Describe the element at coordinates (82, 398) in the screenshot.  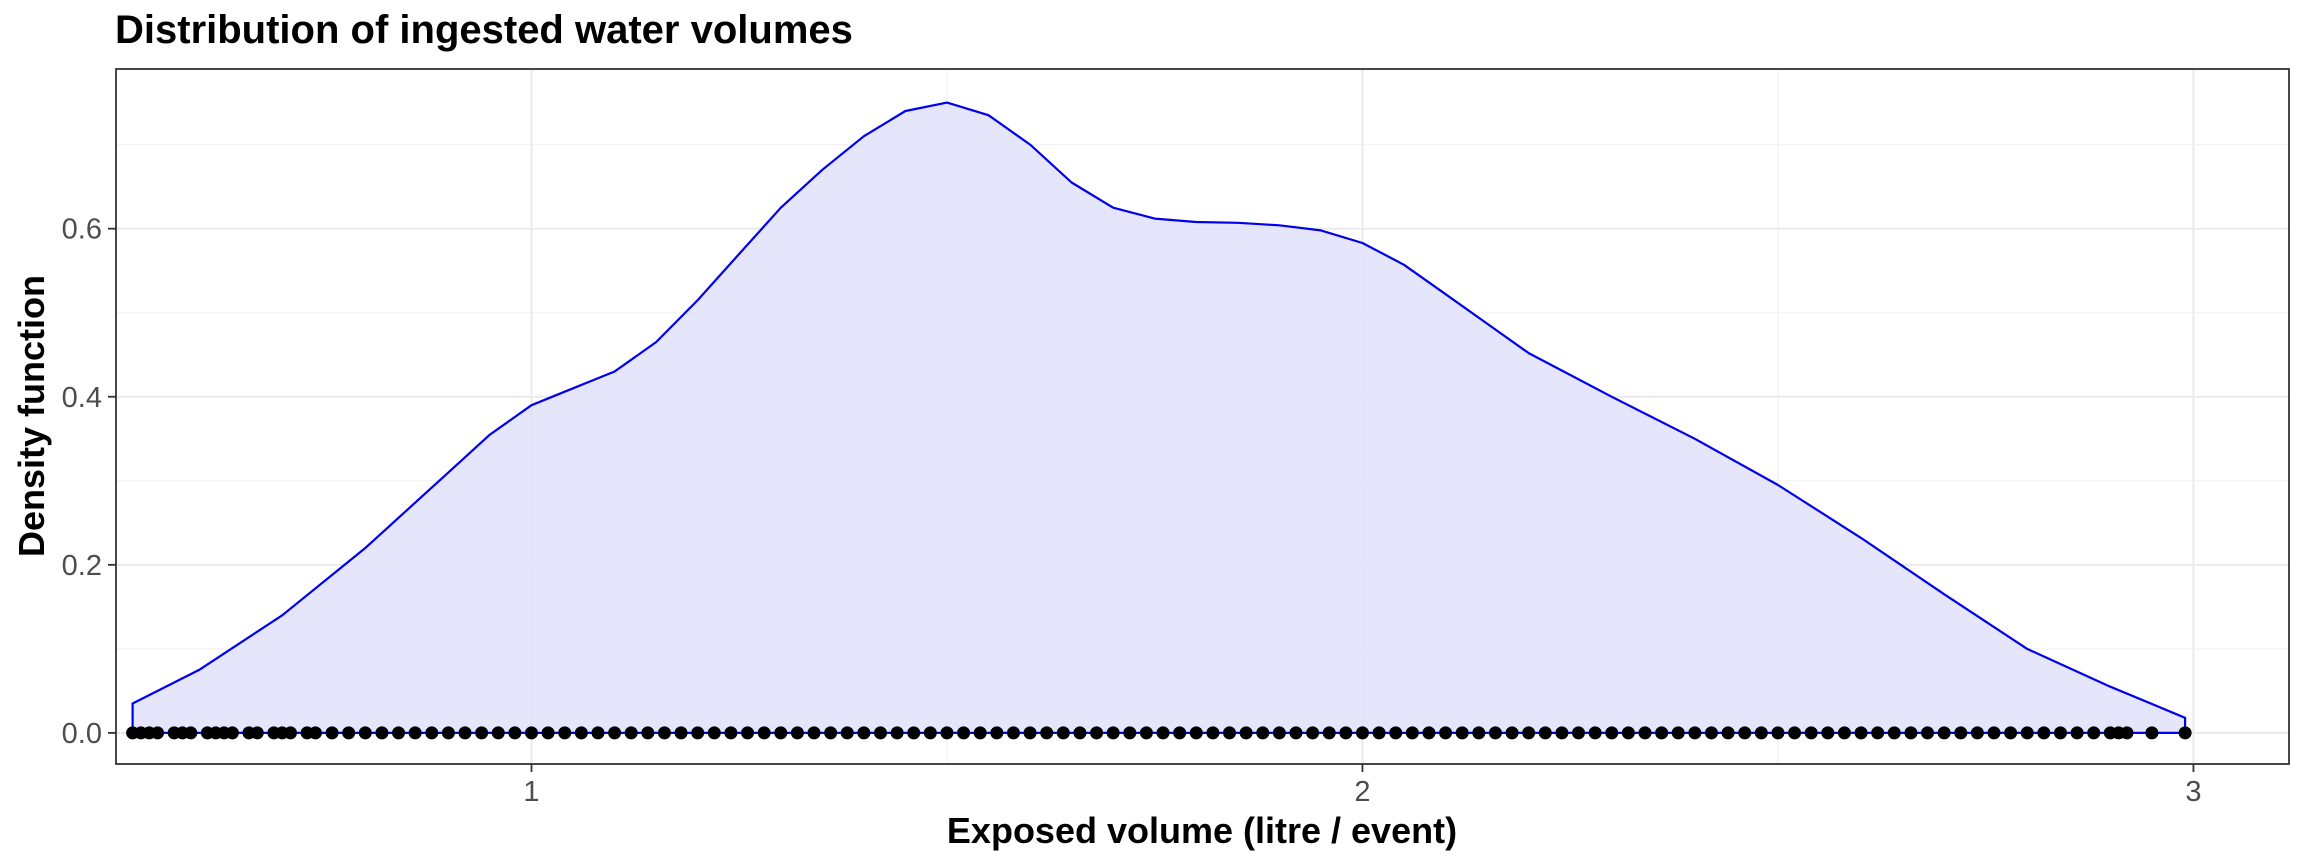
I see `y-tick-label: 0.4` at that location.